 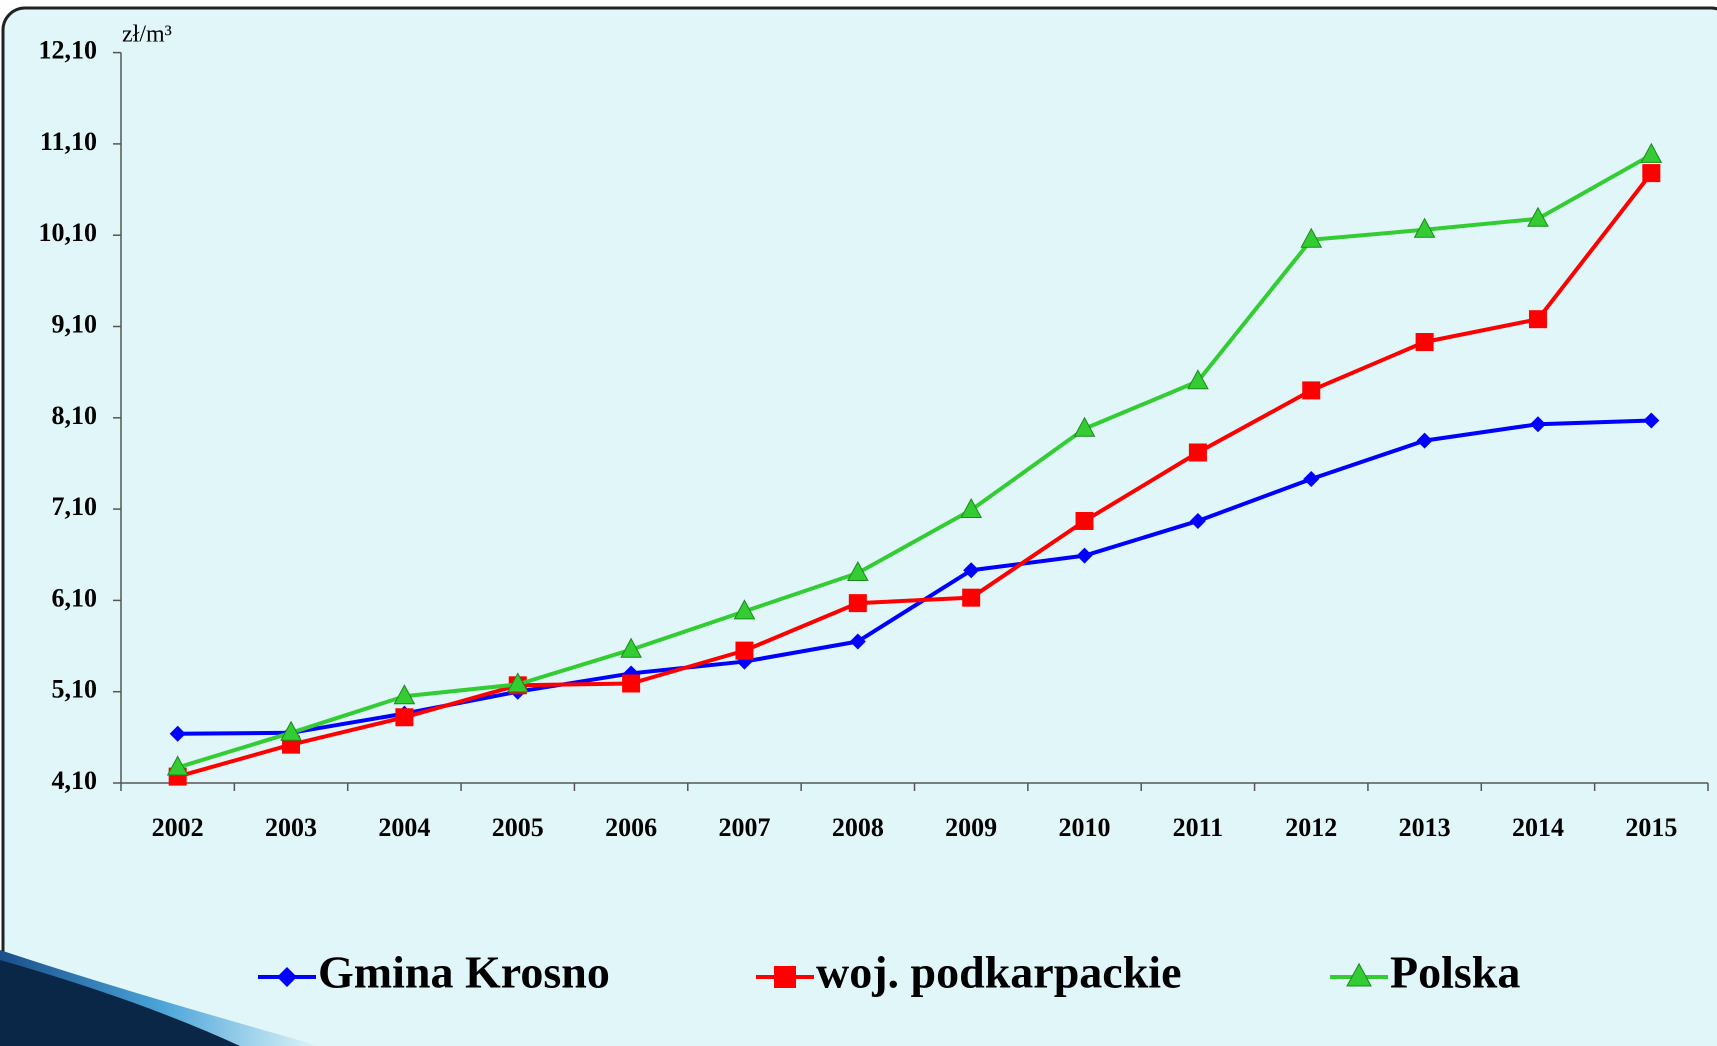 What do you see at coordinates (404, 827) in the screenshot?
I see `x-tick-label: 2004` at bounding box center [404, 827].